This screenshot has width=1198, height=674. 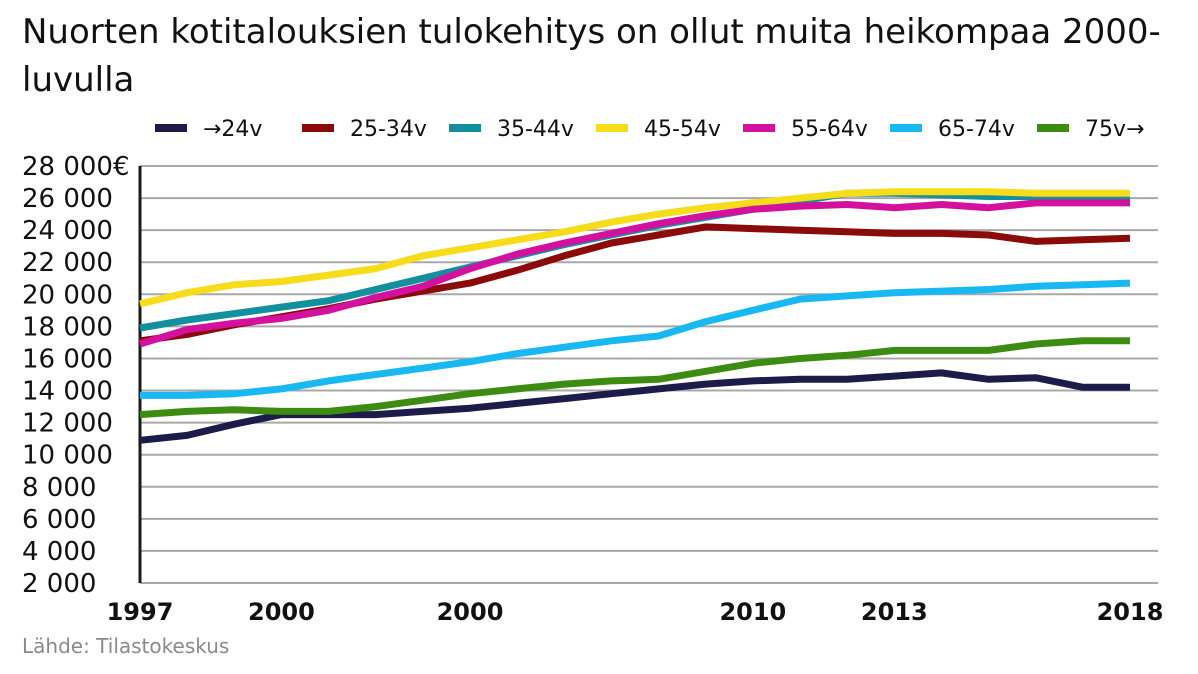 What do you see at coordinates (1130, 612) in the screenshot?
I see `x-tick-label: 2018` at bounding box center [1130, 612].